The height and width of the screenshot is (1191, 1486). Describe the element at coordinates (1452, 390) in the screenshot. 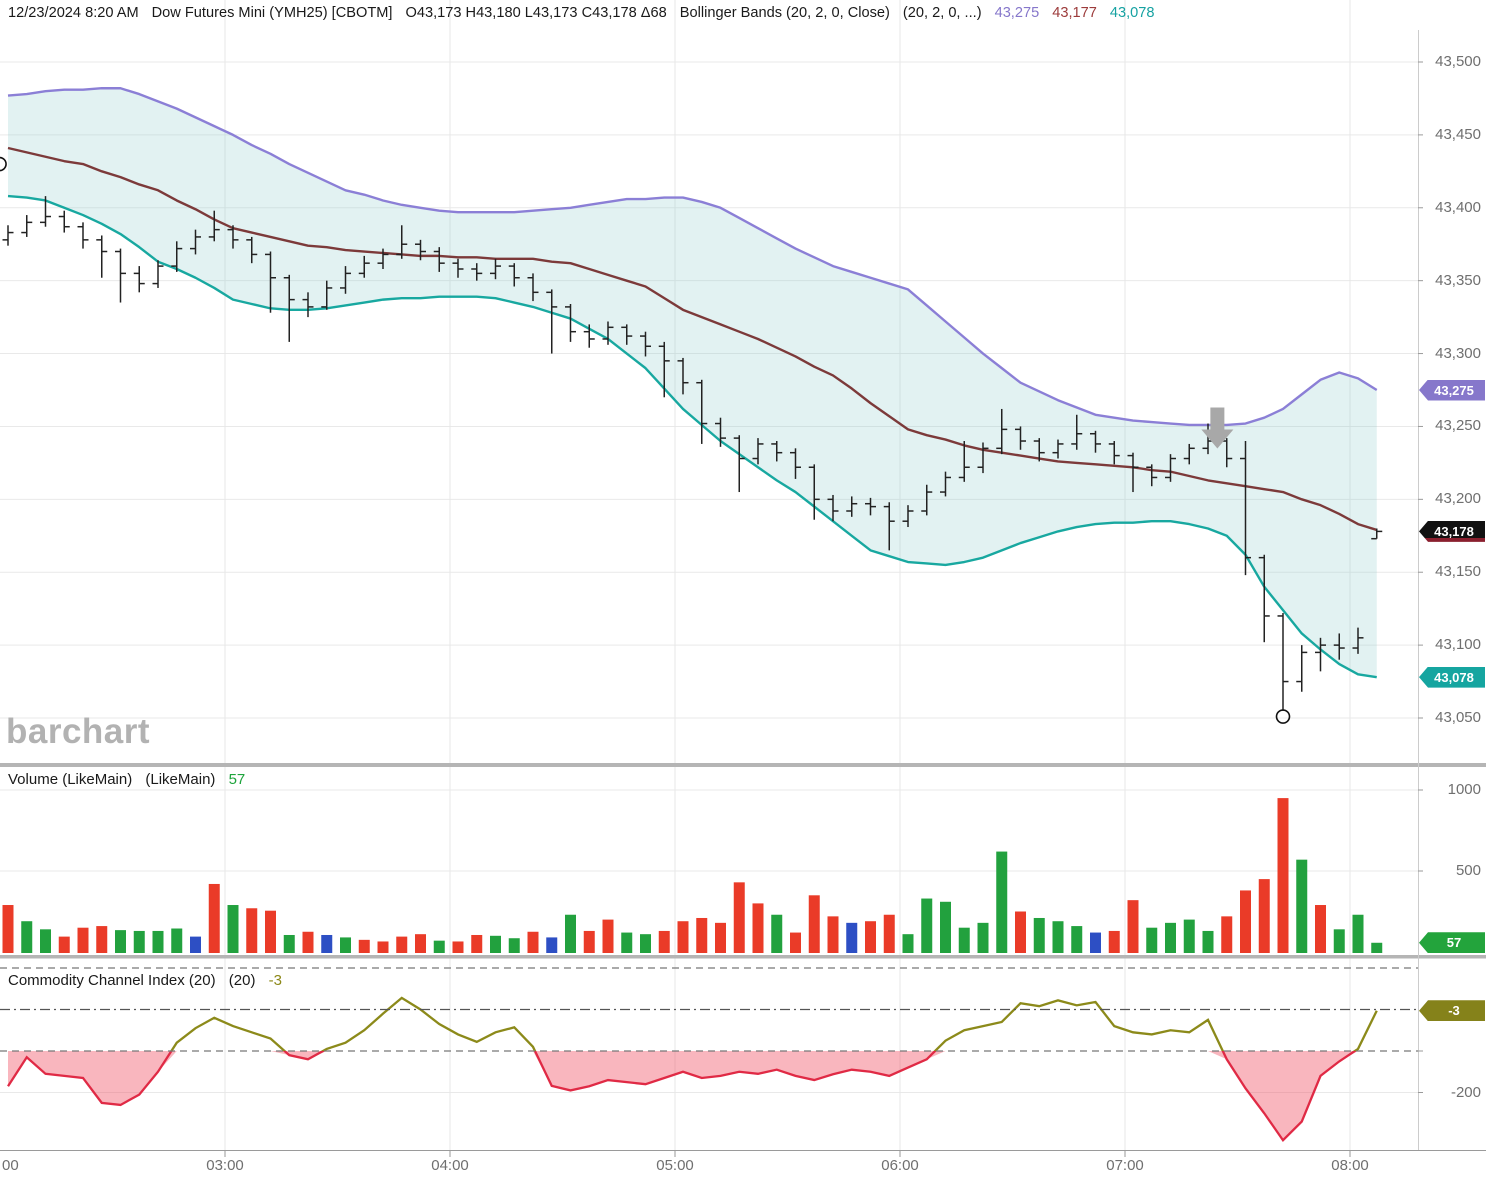

I see `price-value-badge: 43,275` at that location.